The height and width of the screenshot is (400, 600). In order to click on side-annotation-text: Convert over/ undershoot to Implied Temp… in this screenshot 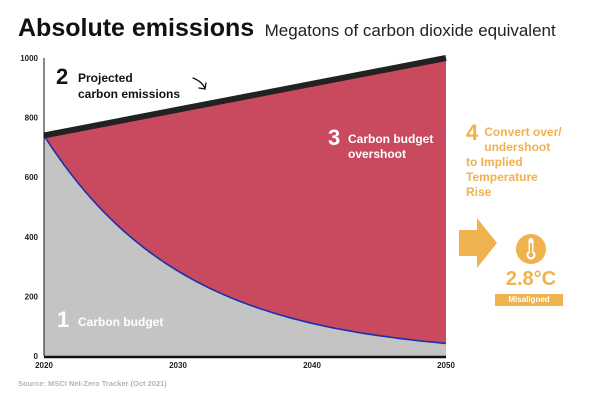, I will do `click(531, 161)`.